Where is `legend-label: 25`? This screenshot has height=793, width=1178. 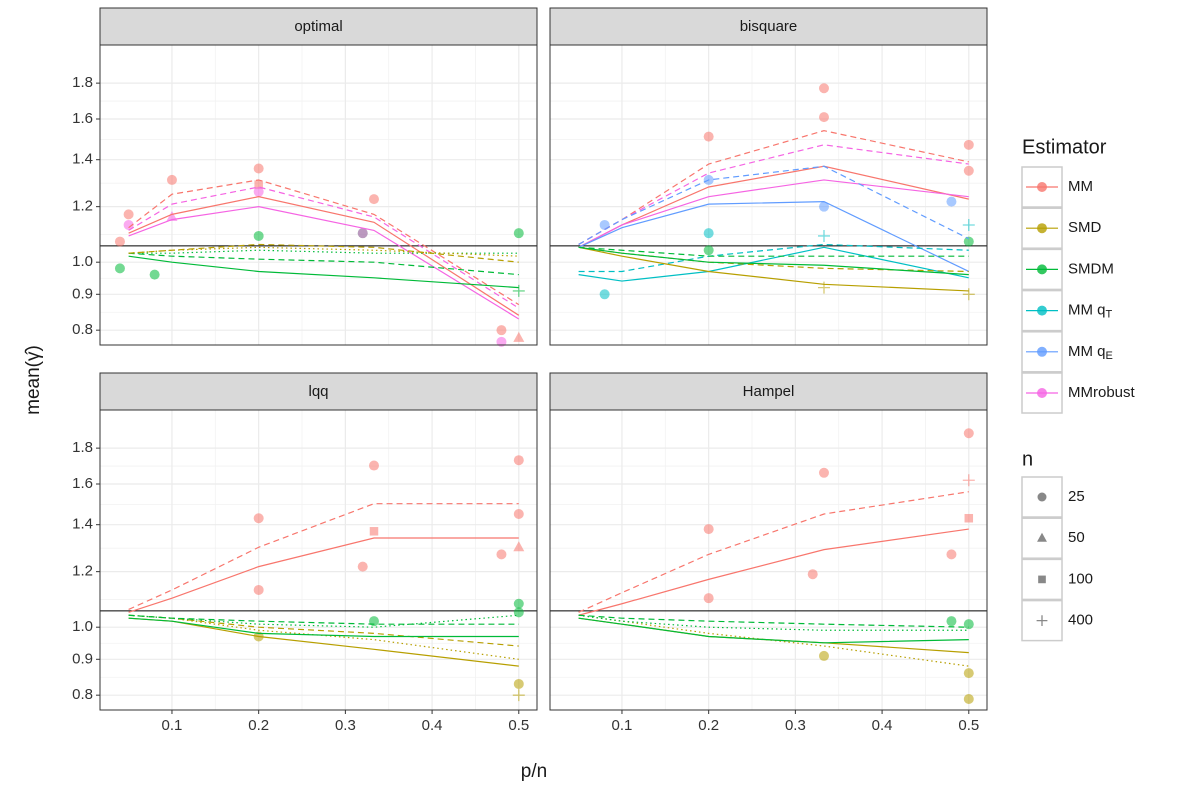
legend-label: 25 is located at coordinates (1076, 496).